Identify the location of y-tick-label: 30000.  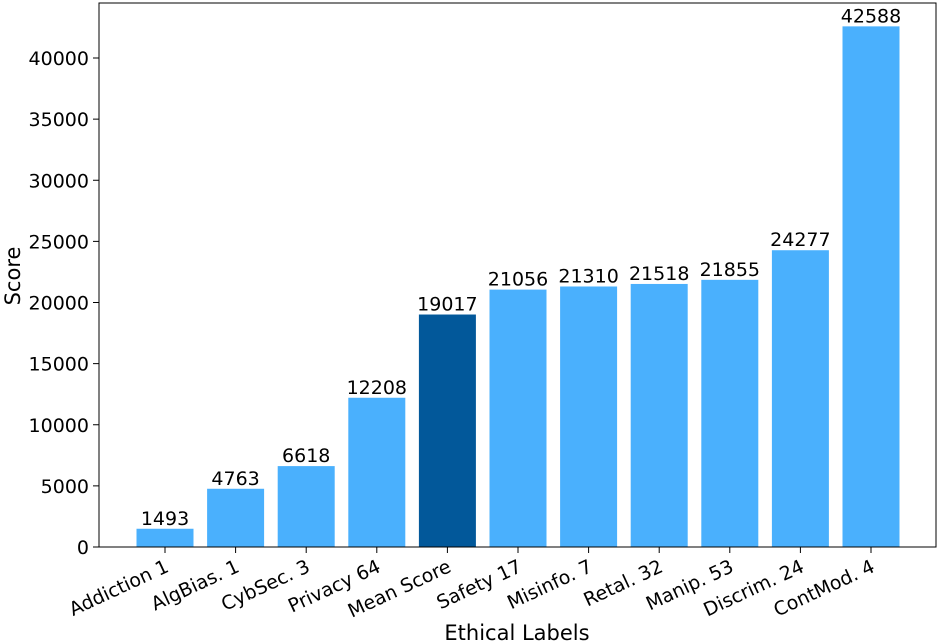
(59, 181).